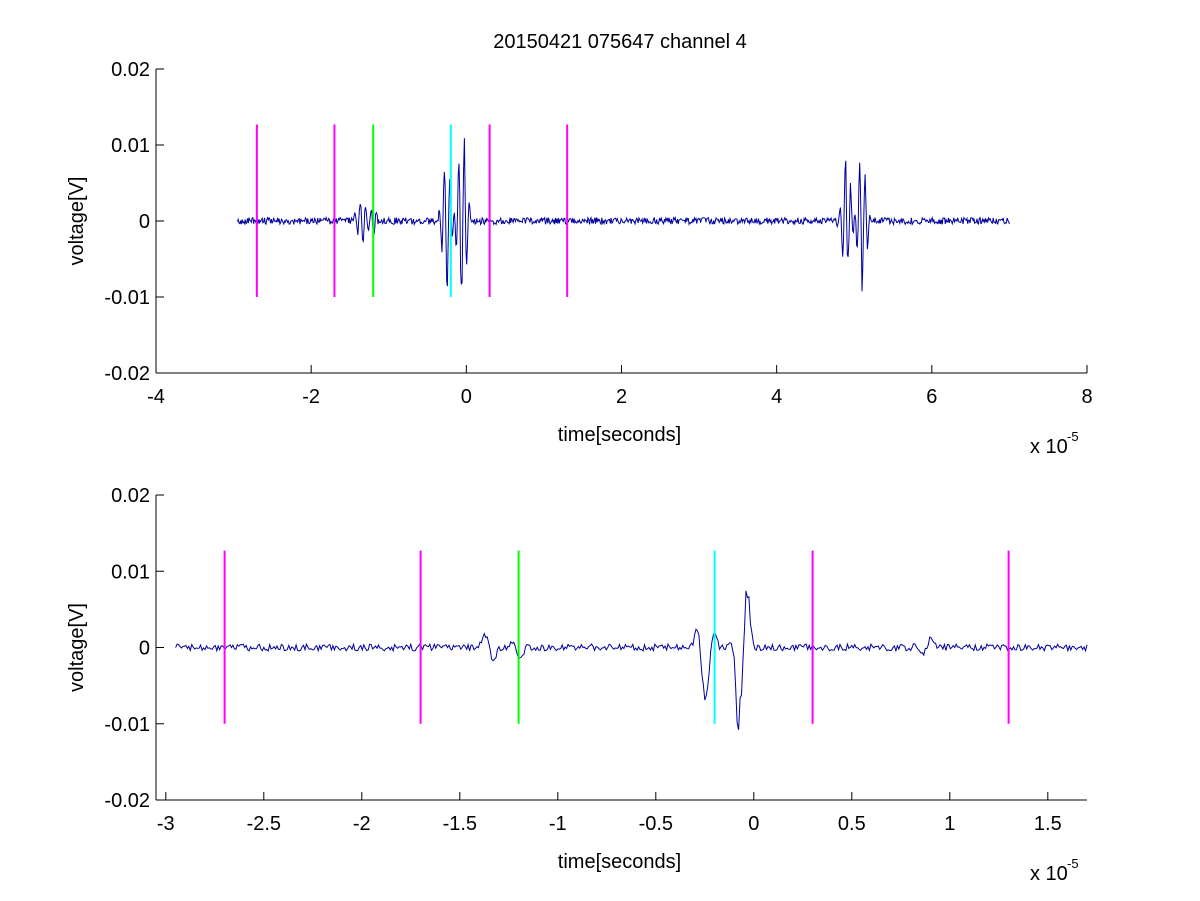  I want to click on x-tick-label: -2.5, so click(264, 824).